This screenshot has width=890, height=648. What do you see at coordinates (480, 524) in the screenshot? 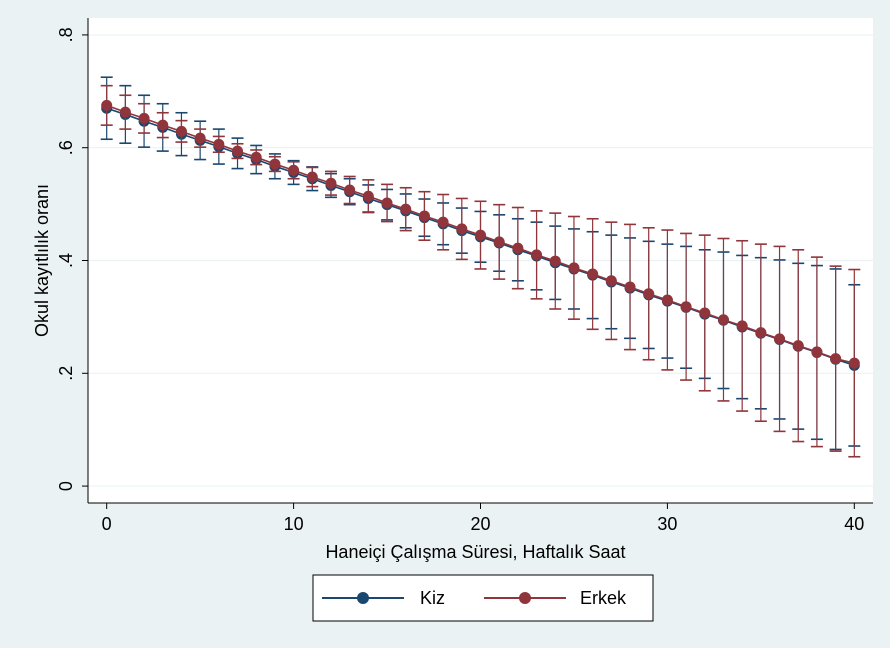
I see `x-tick-label: 20` at bounding box center [480, 524].